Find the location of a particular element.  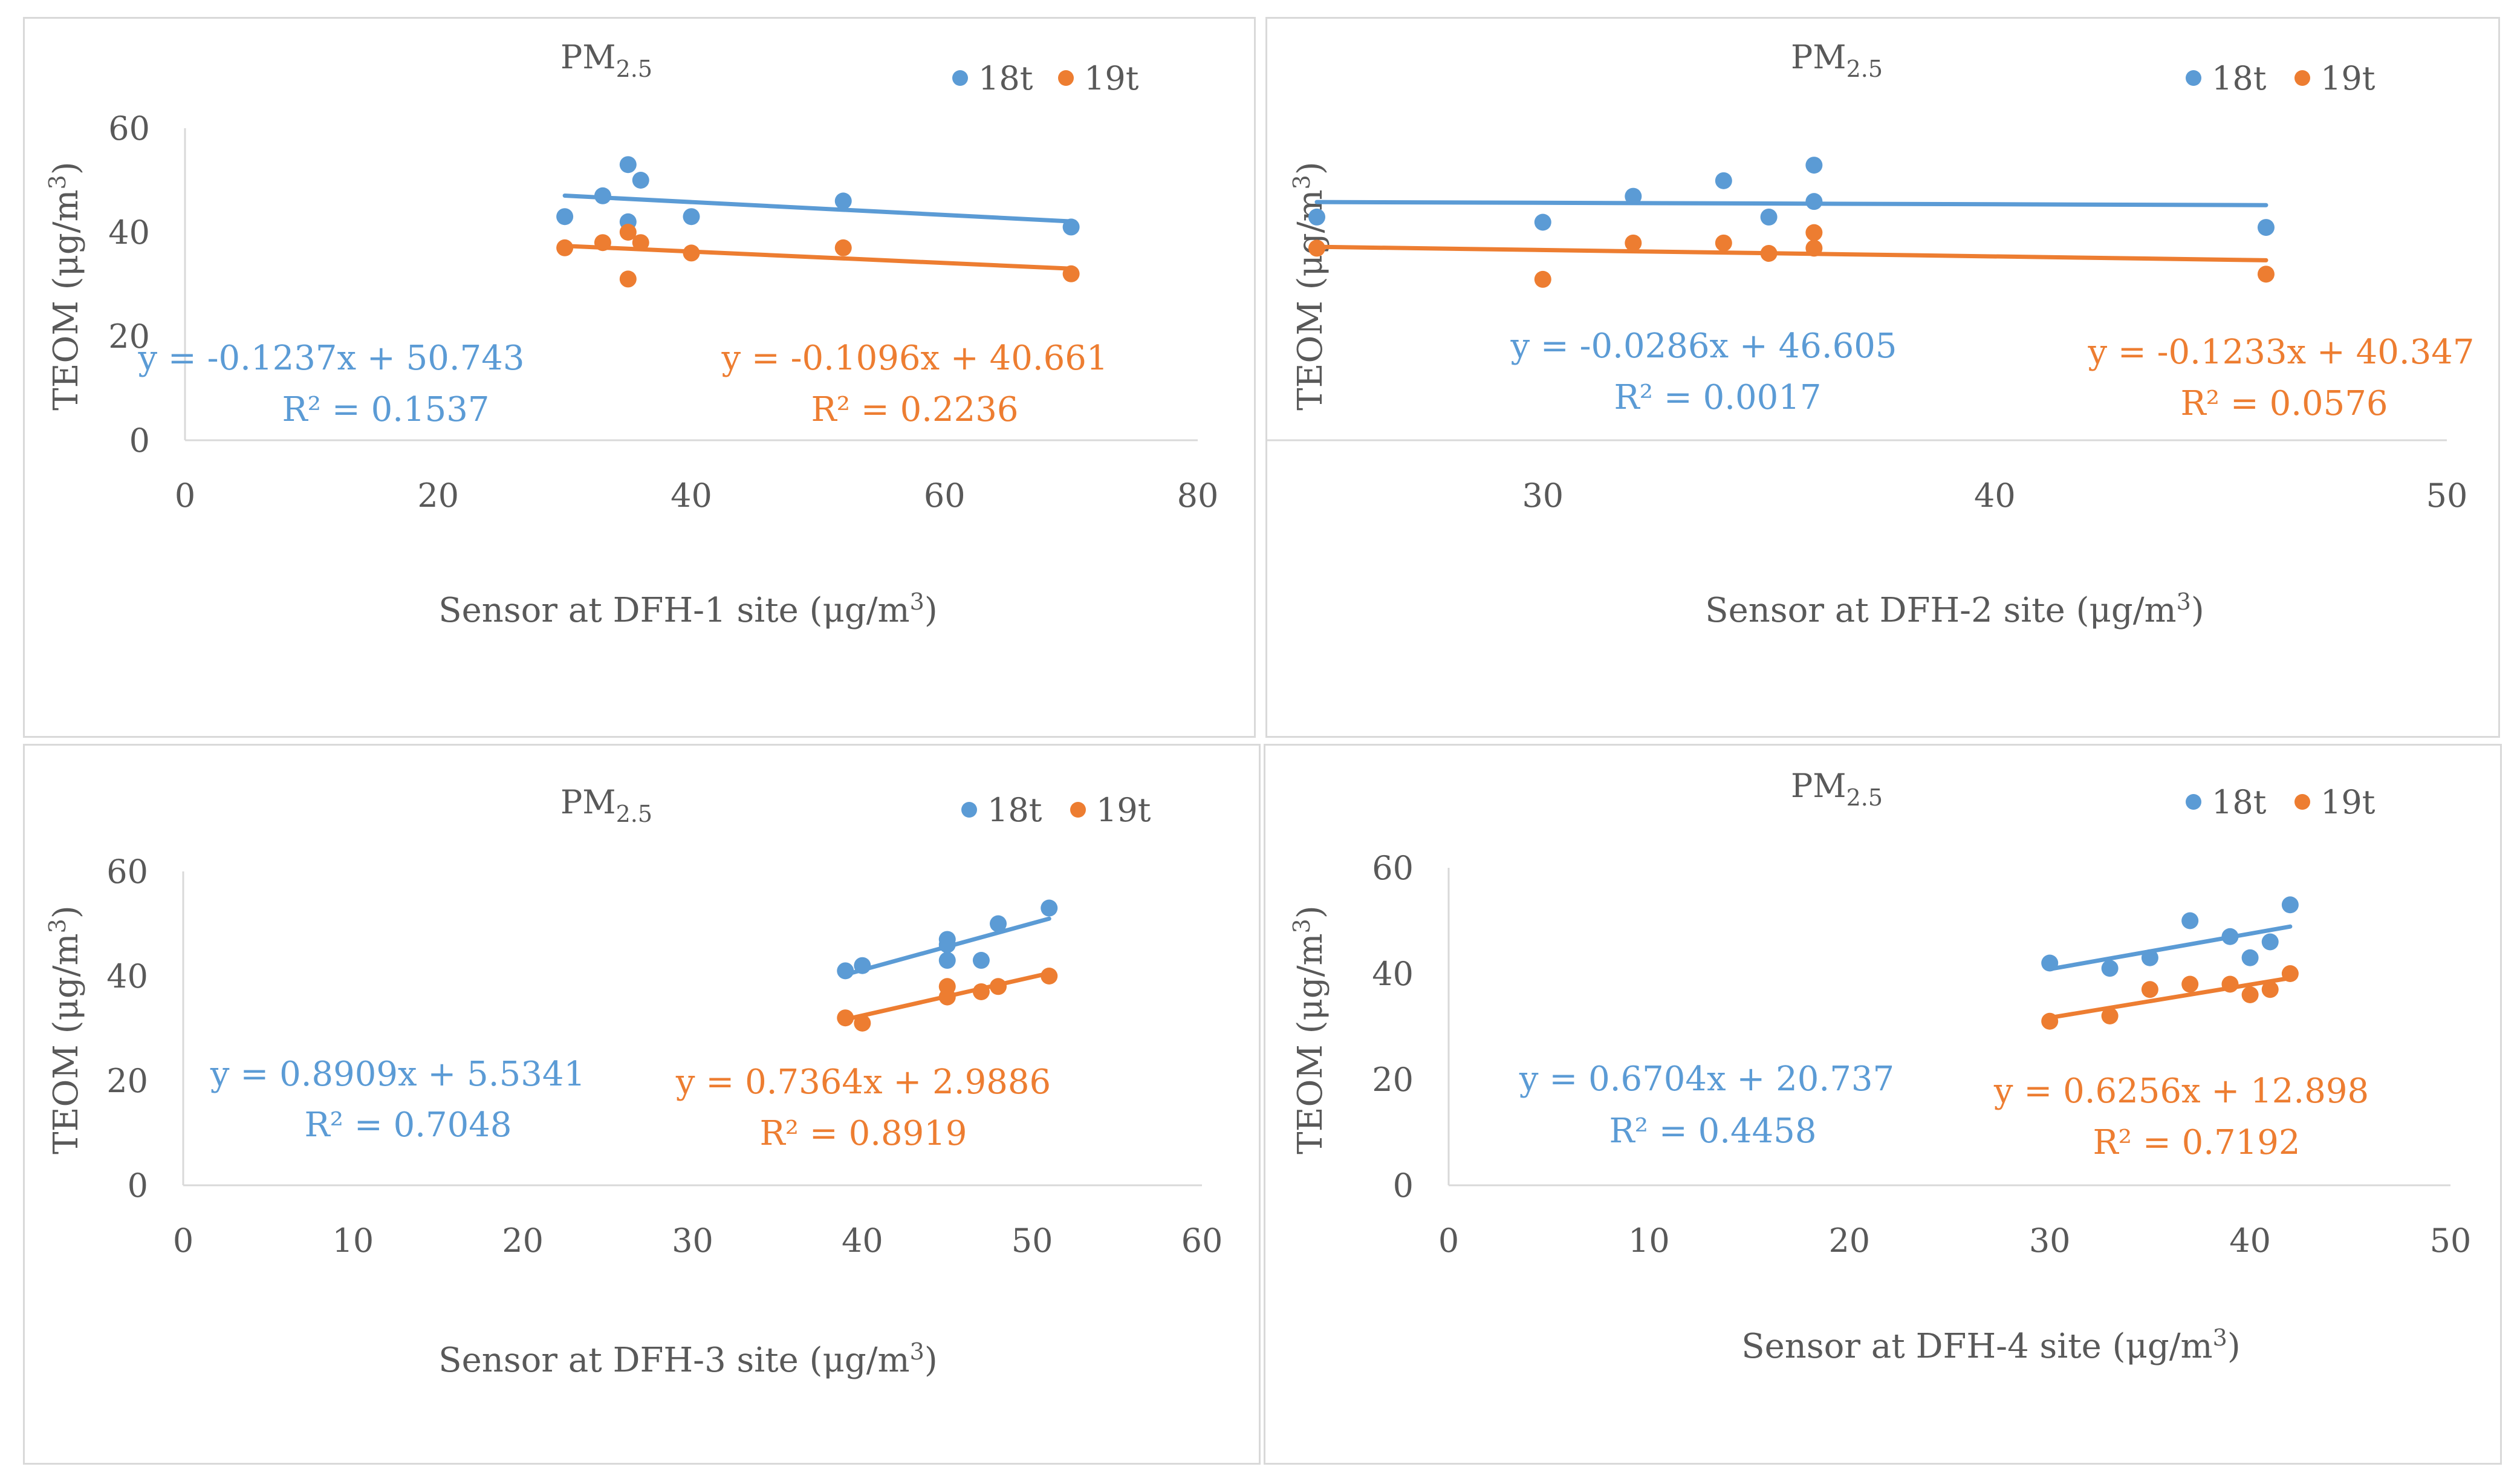

x-tick-label: 40 is located at coordinates (1995, 496).